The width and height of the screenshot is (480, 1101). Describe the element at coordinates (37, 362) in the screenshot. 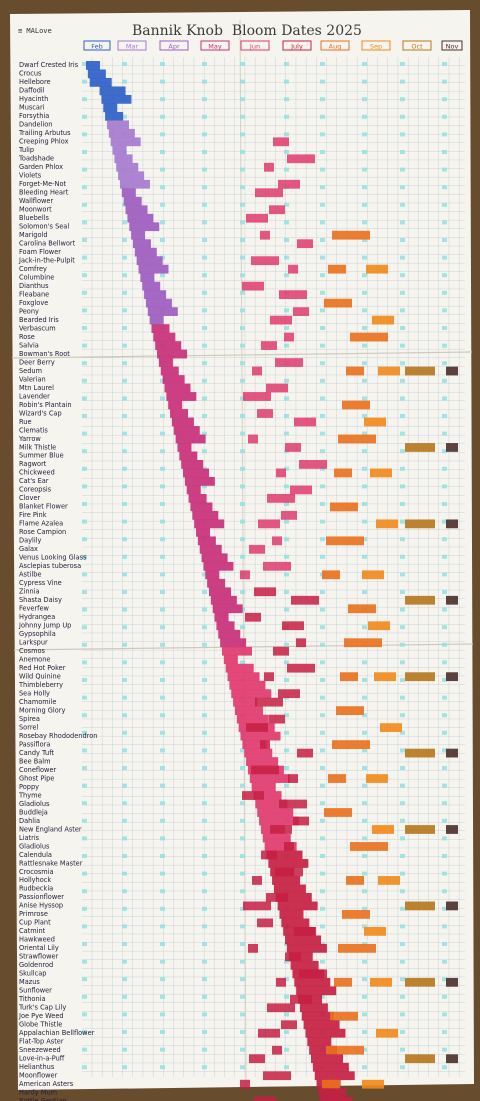

I see `plant-label: Deer Berry` at that location.